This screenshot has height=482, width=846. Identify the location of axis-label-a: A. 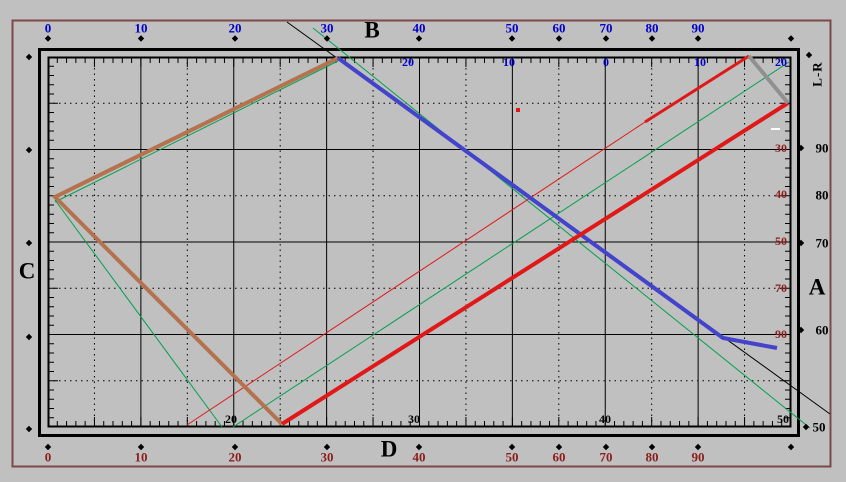
(817, 287).